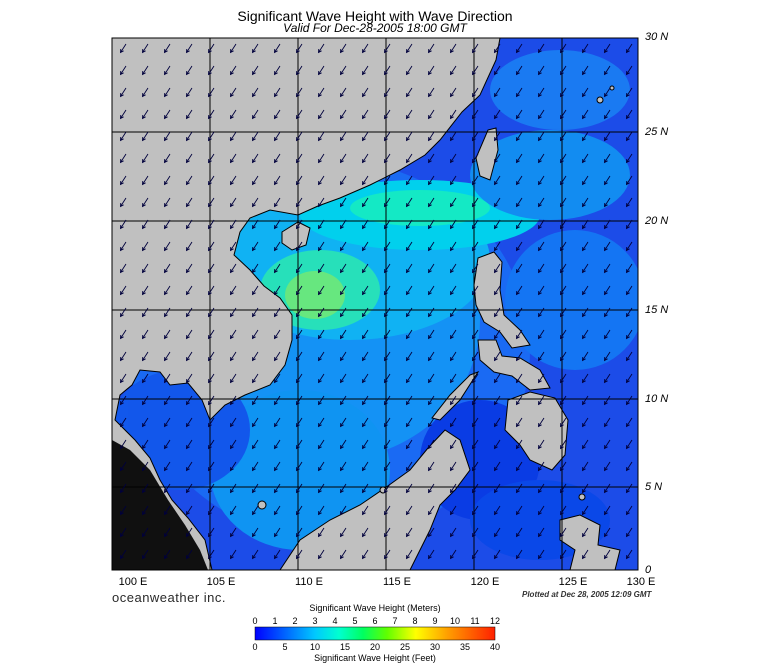  What do you see at coordinates (375, 499) in the screenshot?
I see `land-borneo` at bounding box center [375, 499].